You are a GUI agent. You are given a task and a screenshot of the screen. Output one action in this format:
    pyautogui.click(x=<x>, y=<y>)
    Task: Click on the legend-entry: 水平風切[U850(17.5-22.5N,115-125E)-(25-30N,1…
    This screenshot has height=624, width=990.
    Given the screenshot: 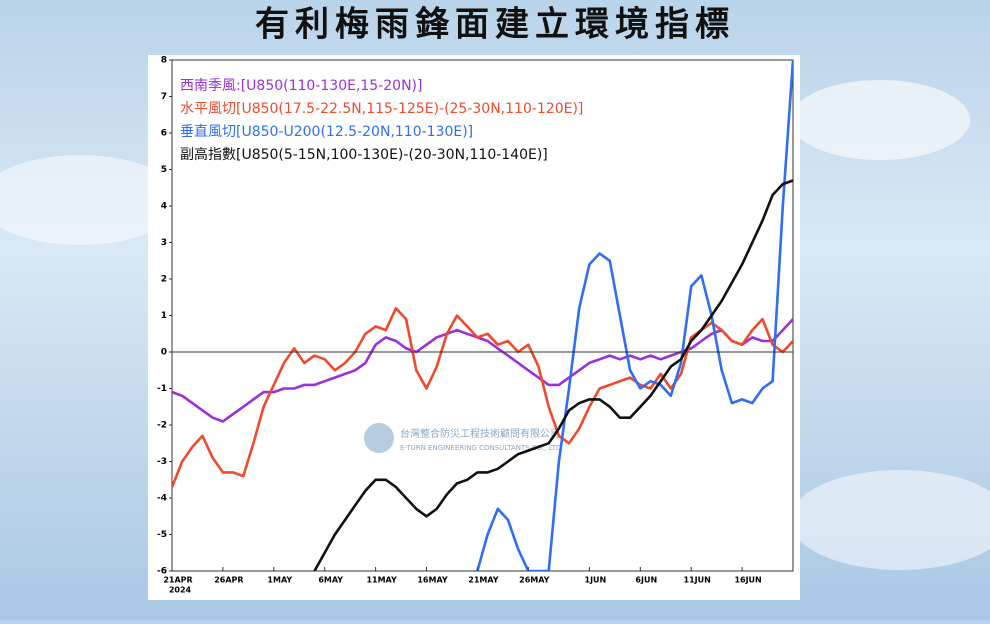 What is the action you would take?
    pyautogui.click(x=381, y=109)
    